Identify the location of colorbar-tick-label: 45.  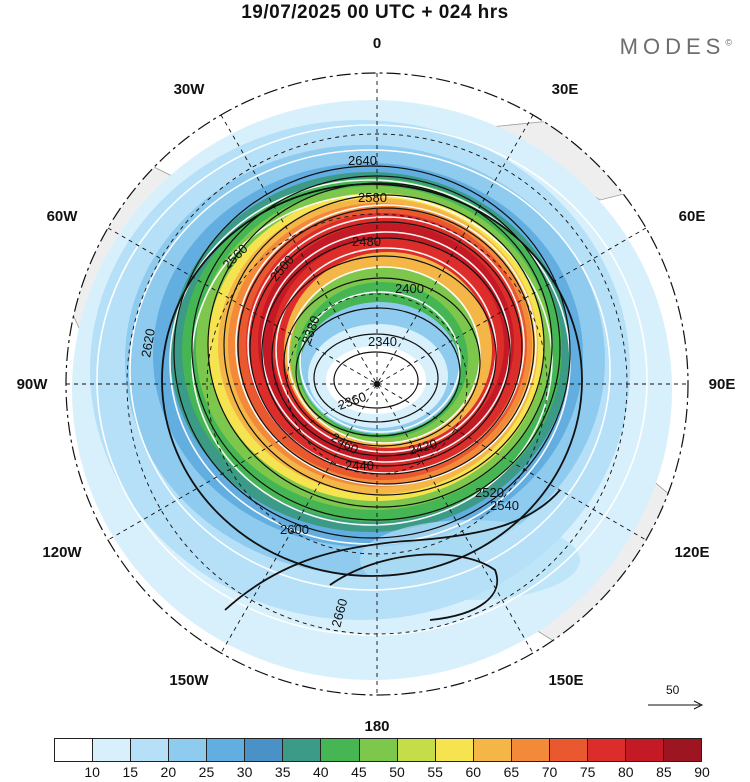
(359, 772).